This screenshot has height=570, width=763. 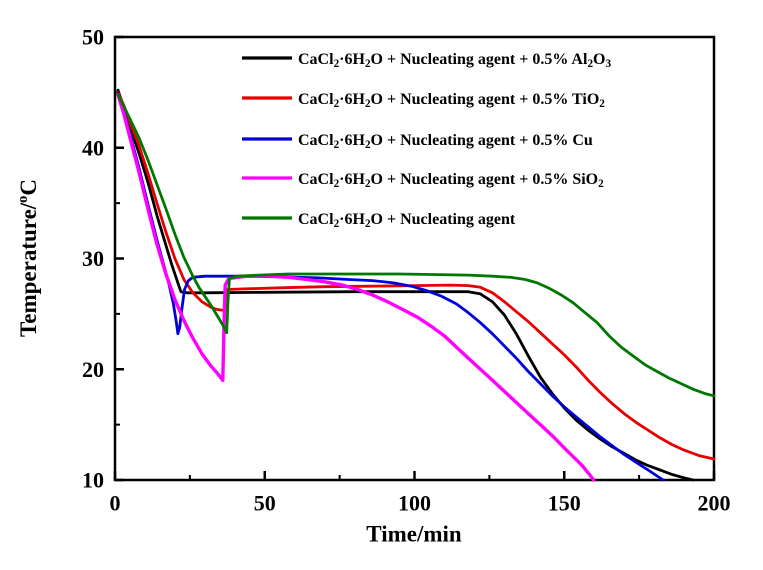 What do you see at coordinates (564, 503) in the screenshot?
I see `x-tick-label: 150` at bounding box center [564, 503].